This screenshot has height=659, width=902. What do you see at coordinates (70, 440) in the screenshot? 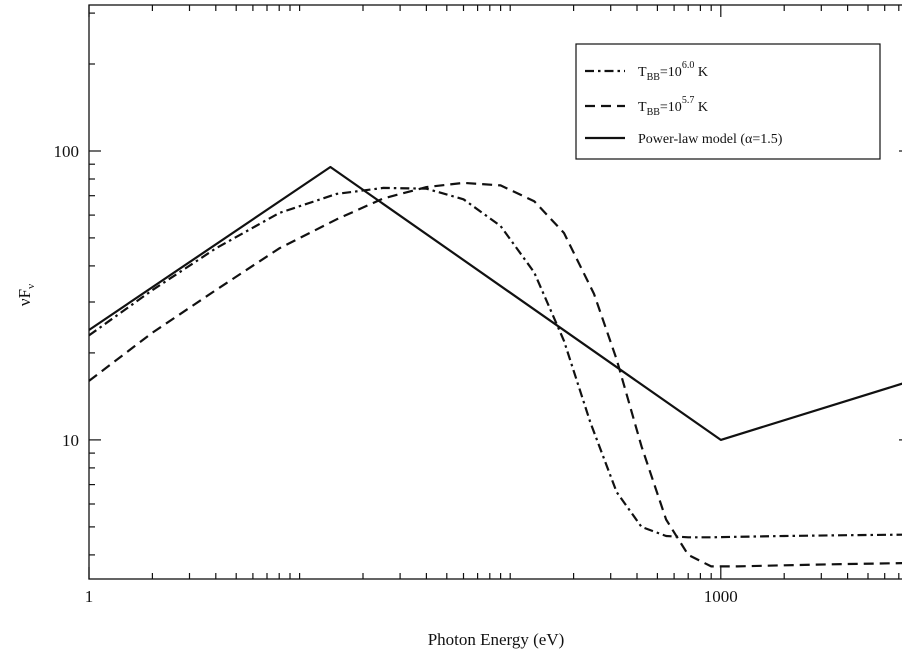
I see `y-tick-label: 10` at bounding box center [70, 440].